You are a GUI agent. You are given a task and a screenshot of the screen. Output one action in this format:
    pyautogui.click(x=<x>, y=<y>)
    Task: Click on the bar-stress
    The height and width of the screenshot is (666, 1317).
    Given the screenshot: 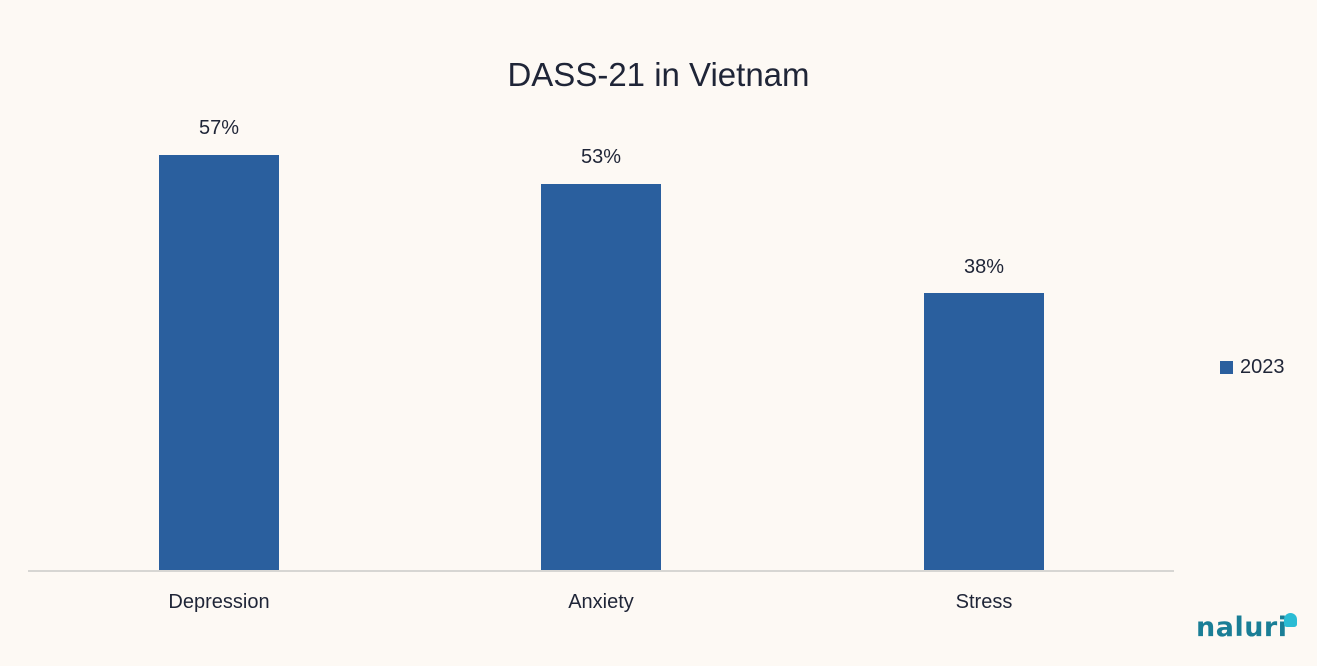 What is the action you would take?
    pyautogui.click(x=984, y=431)
    